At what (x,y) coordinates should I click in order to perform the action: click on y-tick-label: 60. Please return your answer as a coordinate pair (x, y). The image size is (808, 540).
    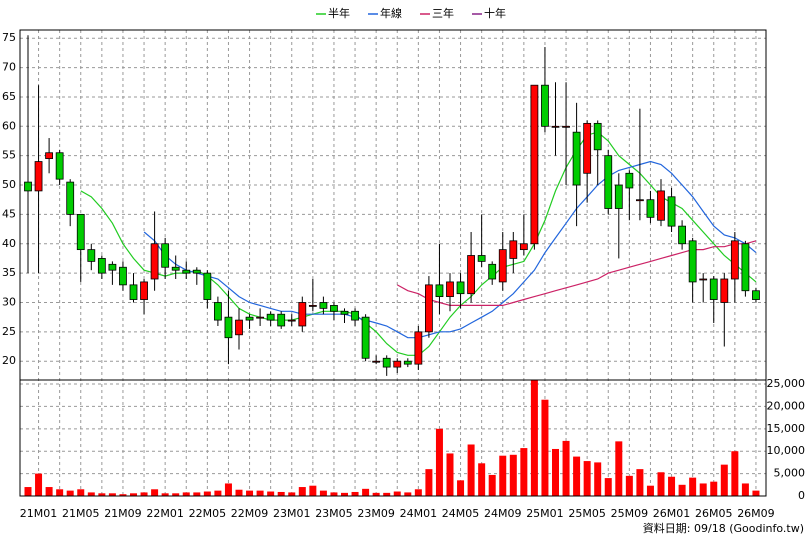
    Looking at the image, I should click on (9, 125).